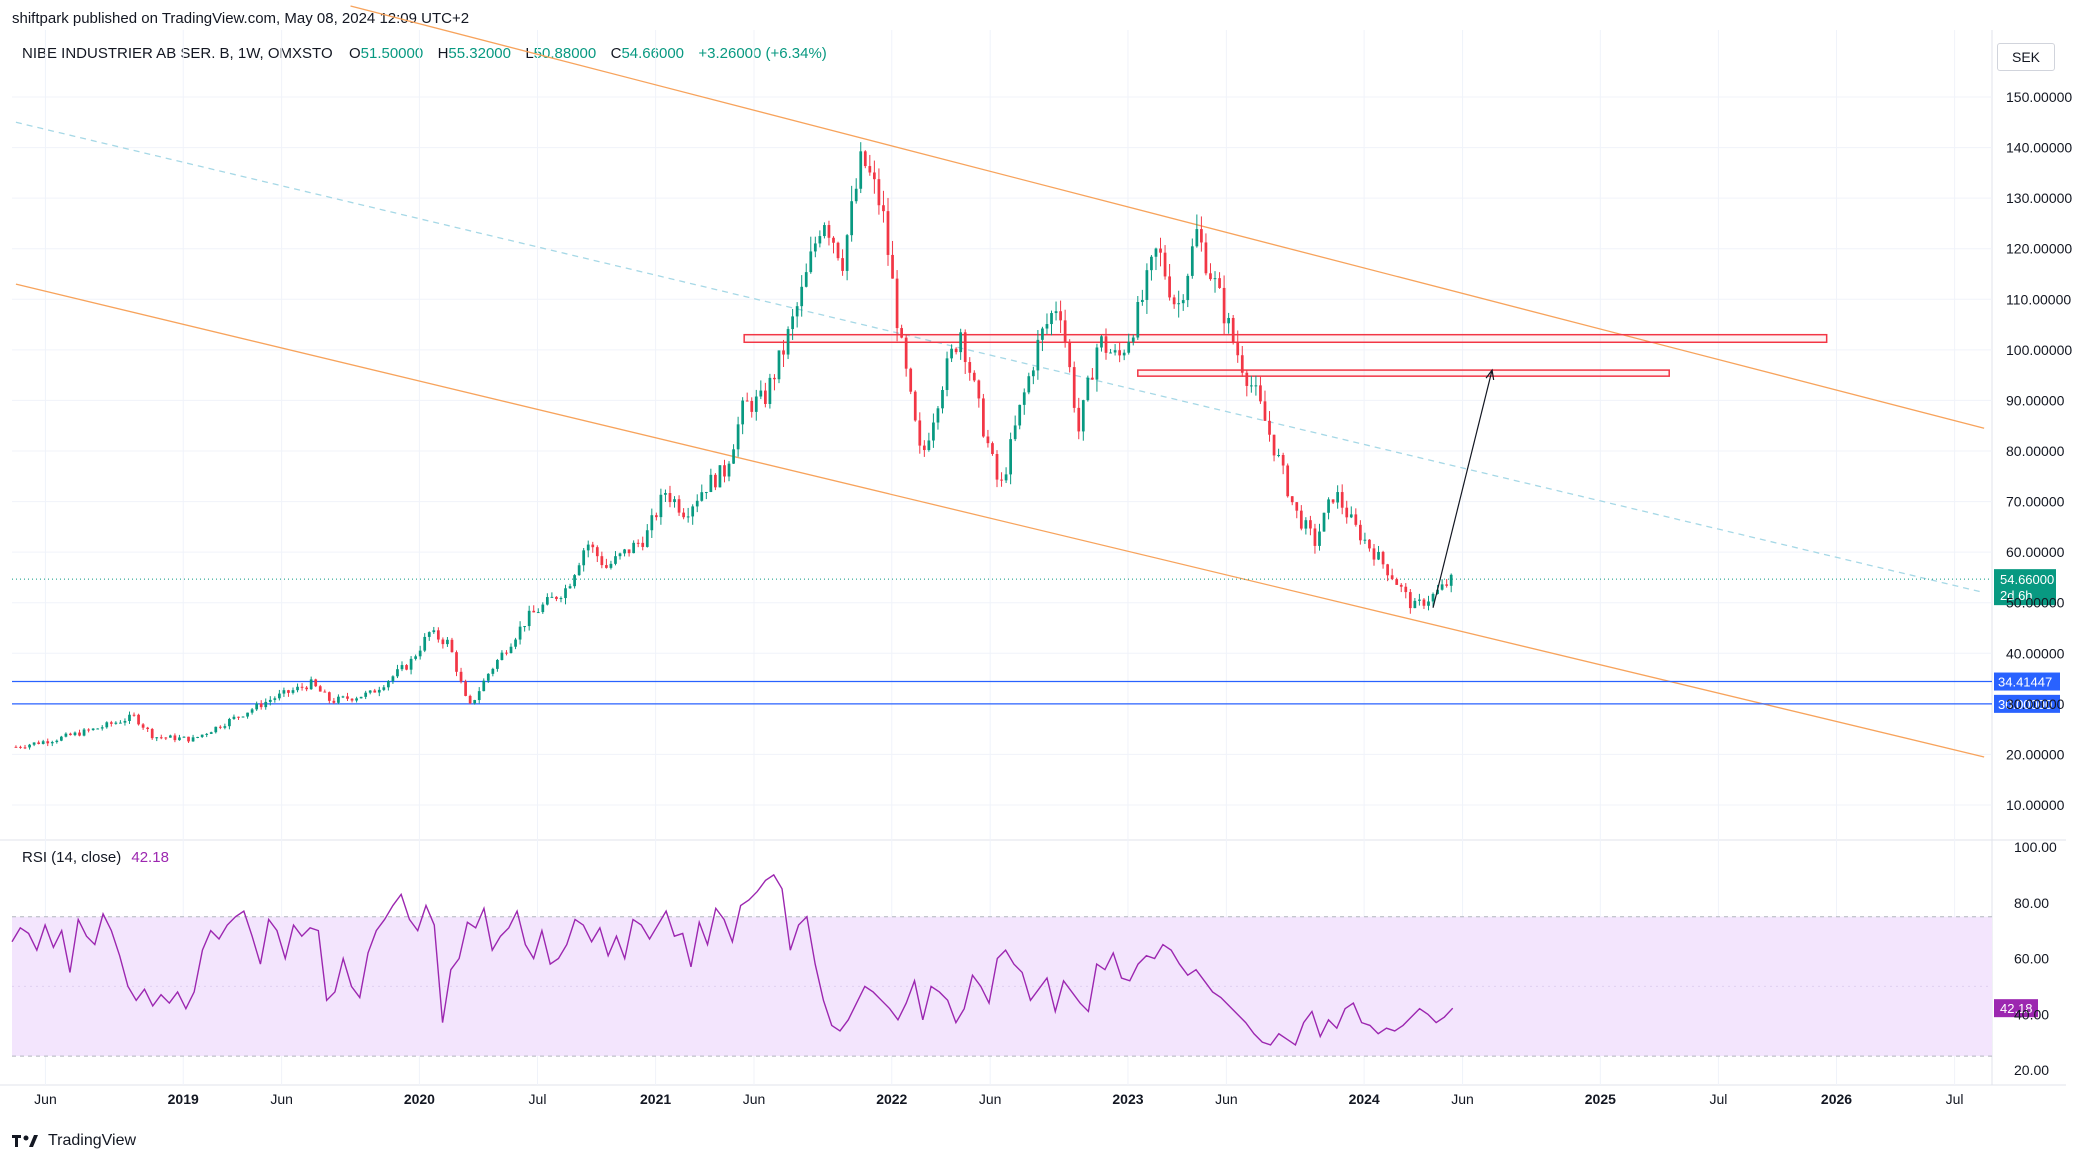  What do you see at coordinates (2039, 249) in the screenshot?
I see `price-tick-label: 120.00000` at bounding box center [2039, 249].